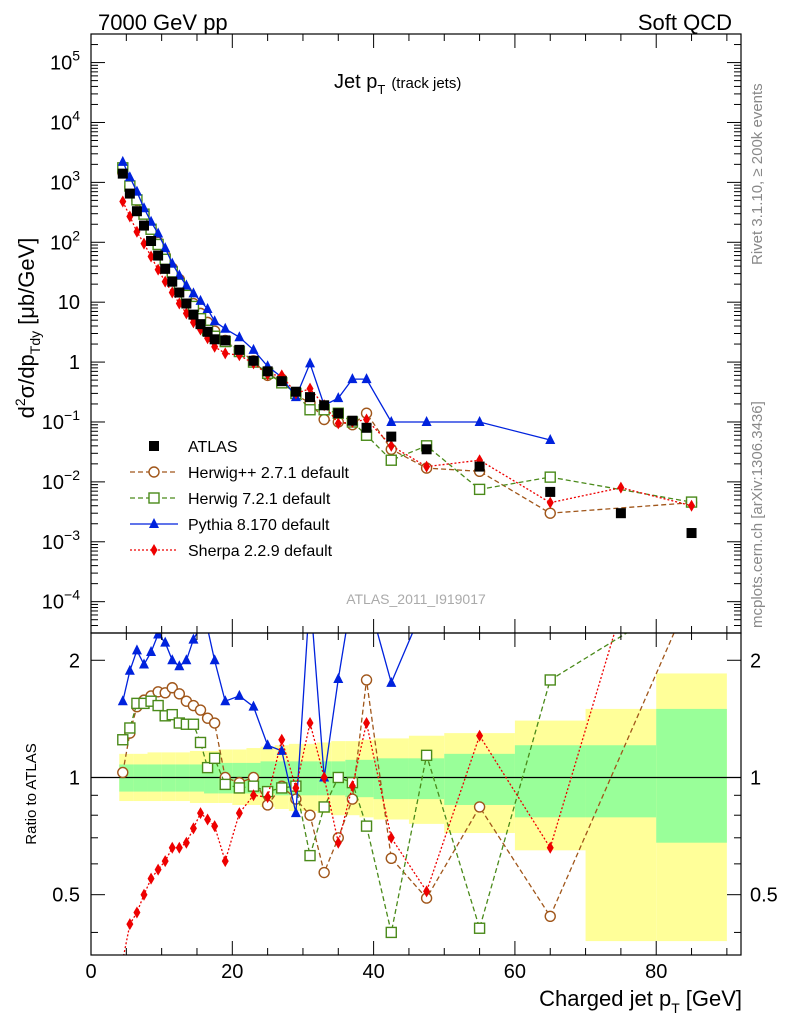  What do you see at coordinates (755, 661) in the screenshot?
I see `ratio-tick-label-right-0: 2` at bounding box center [755, 661].